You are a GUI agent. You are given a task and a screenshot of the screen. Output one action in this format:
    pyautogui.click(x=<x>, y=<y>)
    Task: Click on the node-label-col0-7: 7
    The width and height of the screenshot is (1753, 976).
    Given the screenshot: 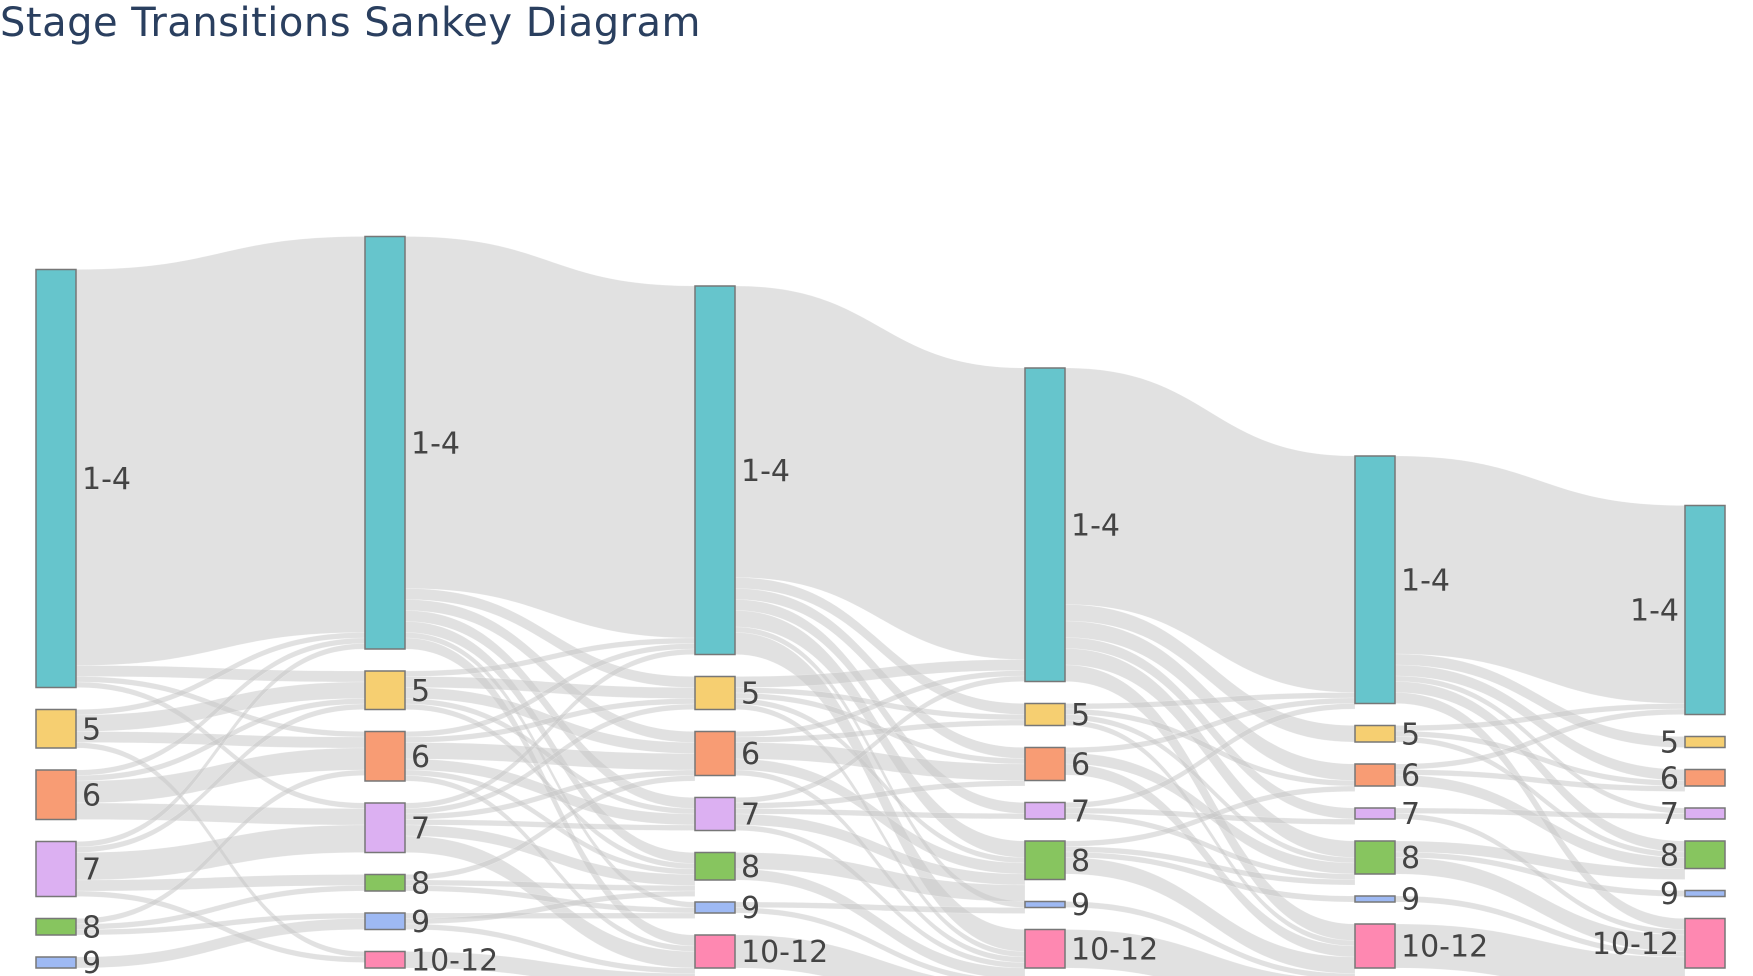 What is the action you would take?
    pyautogui.click(x=91, y=870)
    